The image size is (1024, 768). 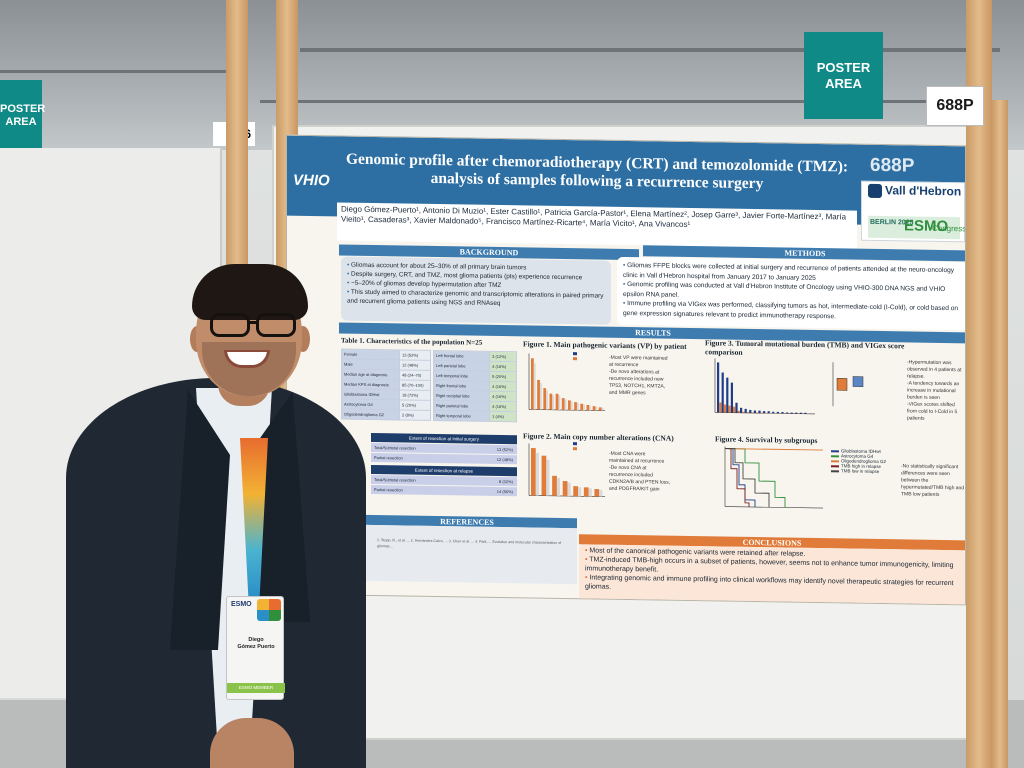 I want to click on name-badge: ESMO Diego Gómez Puerto ESMO MEMBER, so click(x=255, y=648).